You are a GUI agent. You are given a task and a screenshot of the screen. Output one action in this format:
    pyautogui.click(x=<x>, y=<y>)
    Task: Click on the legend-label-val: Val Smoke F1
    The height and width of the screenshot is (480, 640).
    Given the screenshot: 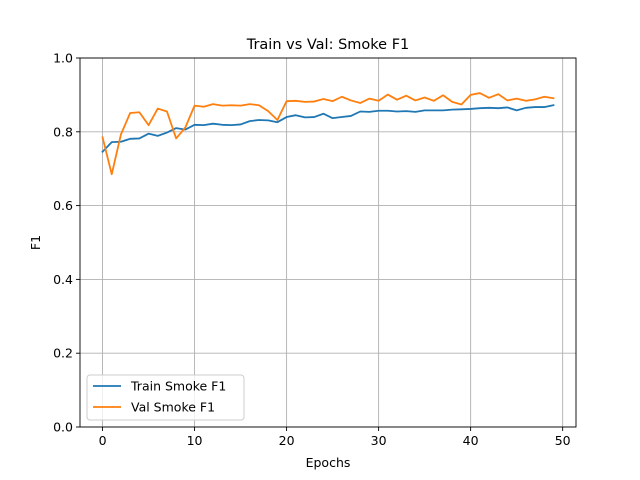 What is the action you would take?
    pyautogui.click(x=173, y=407)
    